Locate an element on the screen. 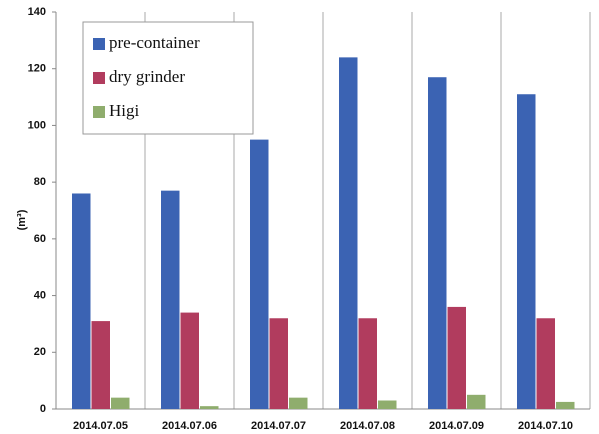  legend-label: dry grinder is located at coordinates (147, 76).